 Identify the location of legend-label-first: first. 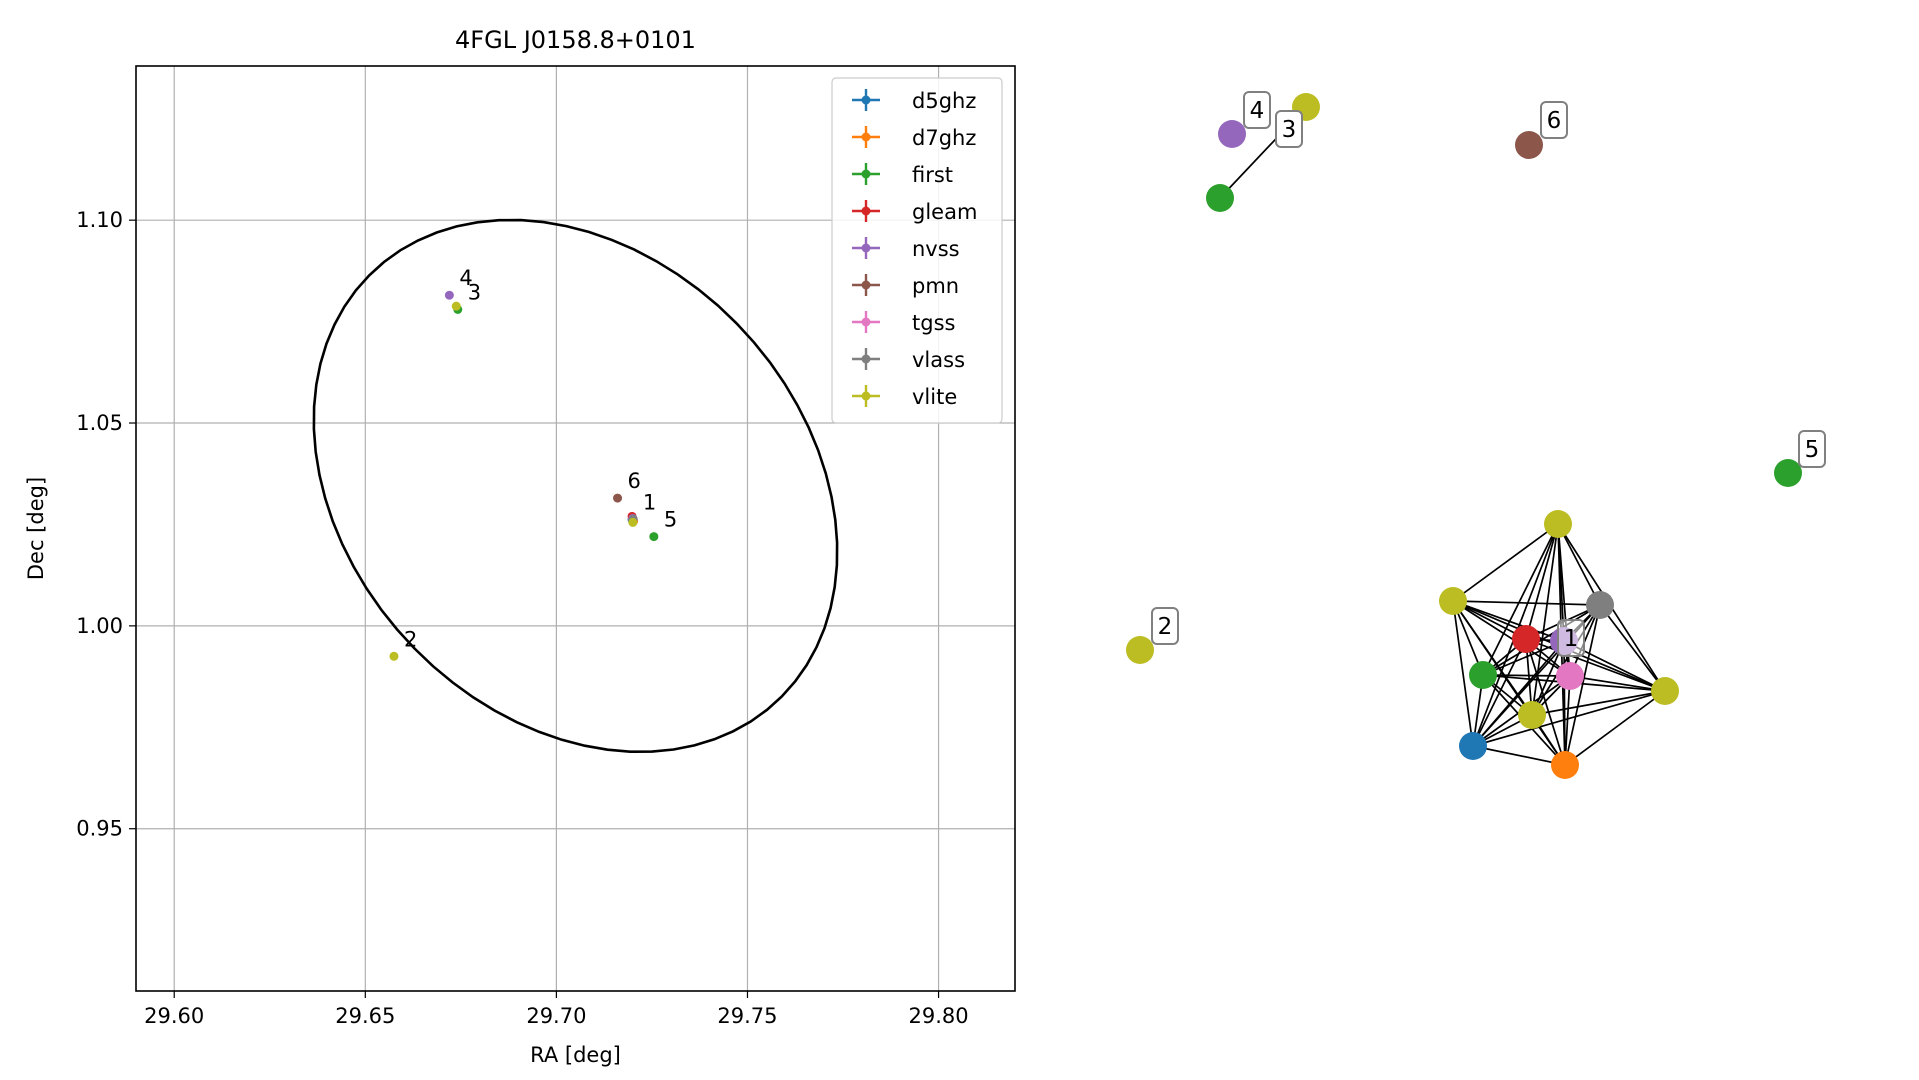
(932, 175).